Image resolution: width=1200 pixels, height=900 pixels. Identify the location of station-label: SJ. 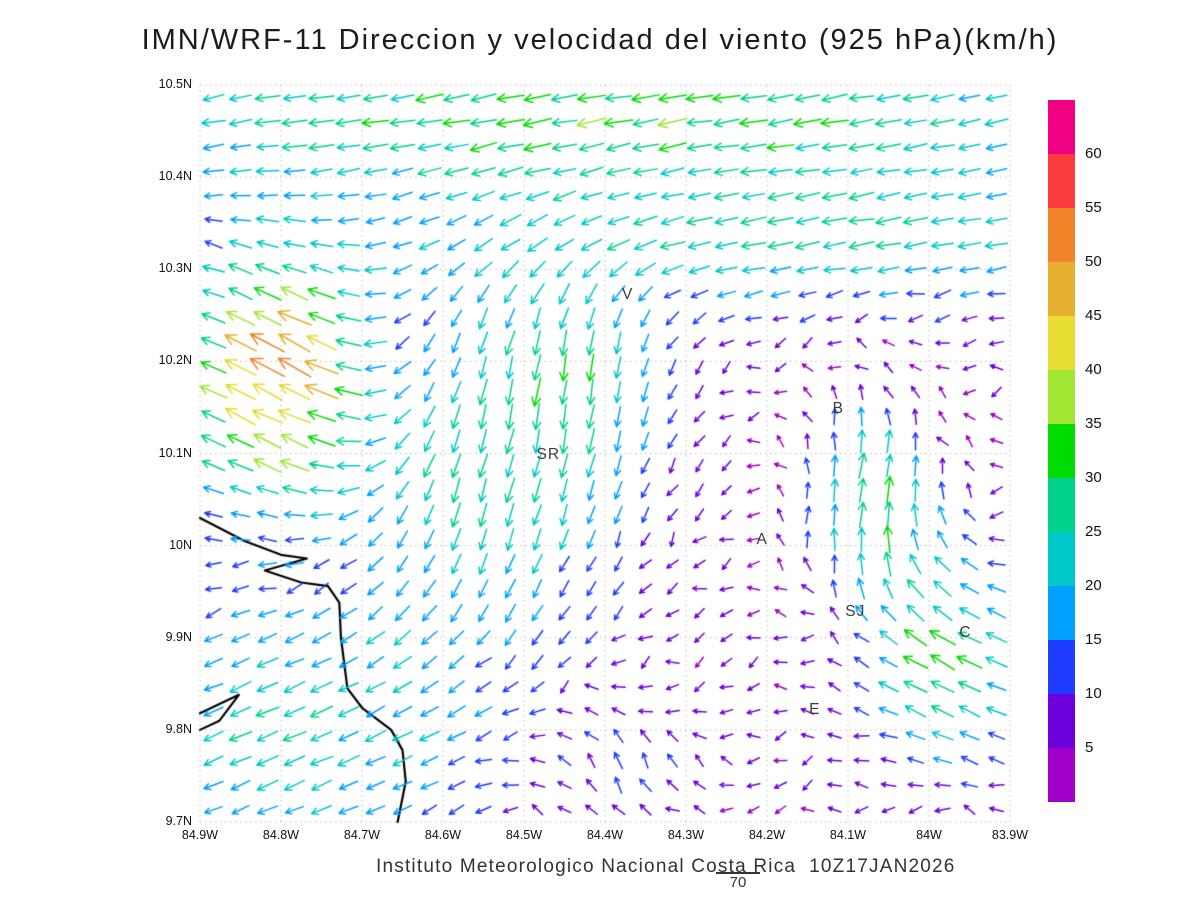
(855, 611).